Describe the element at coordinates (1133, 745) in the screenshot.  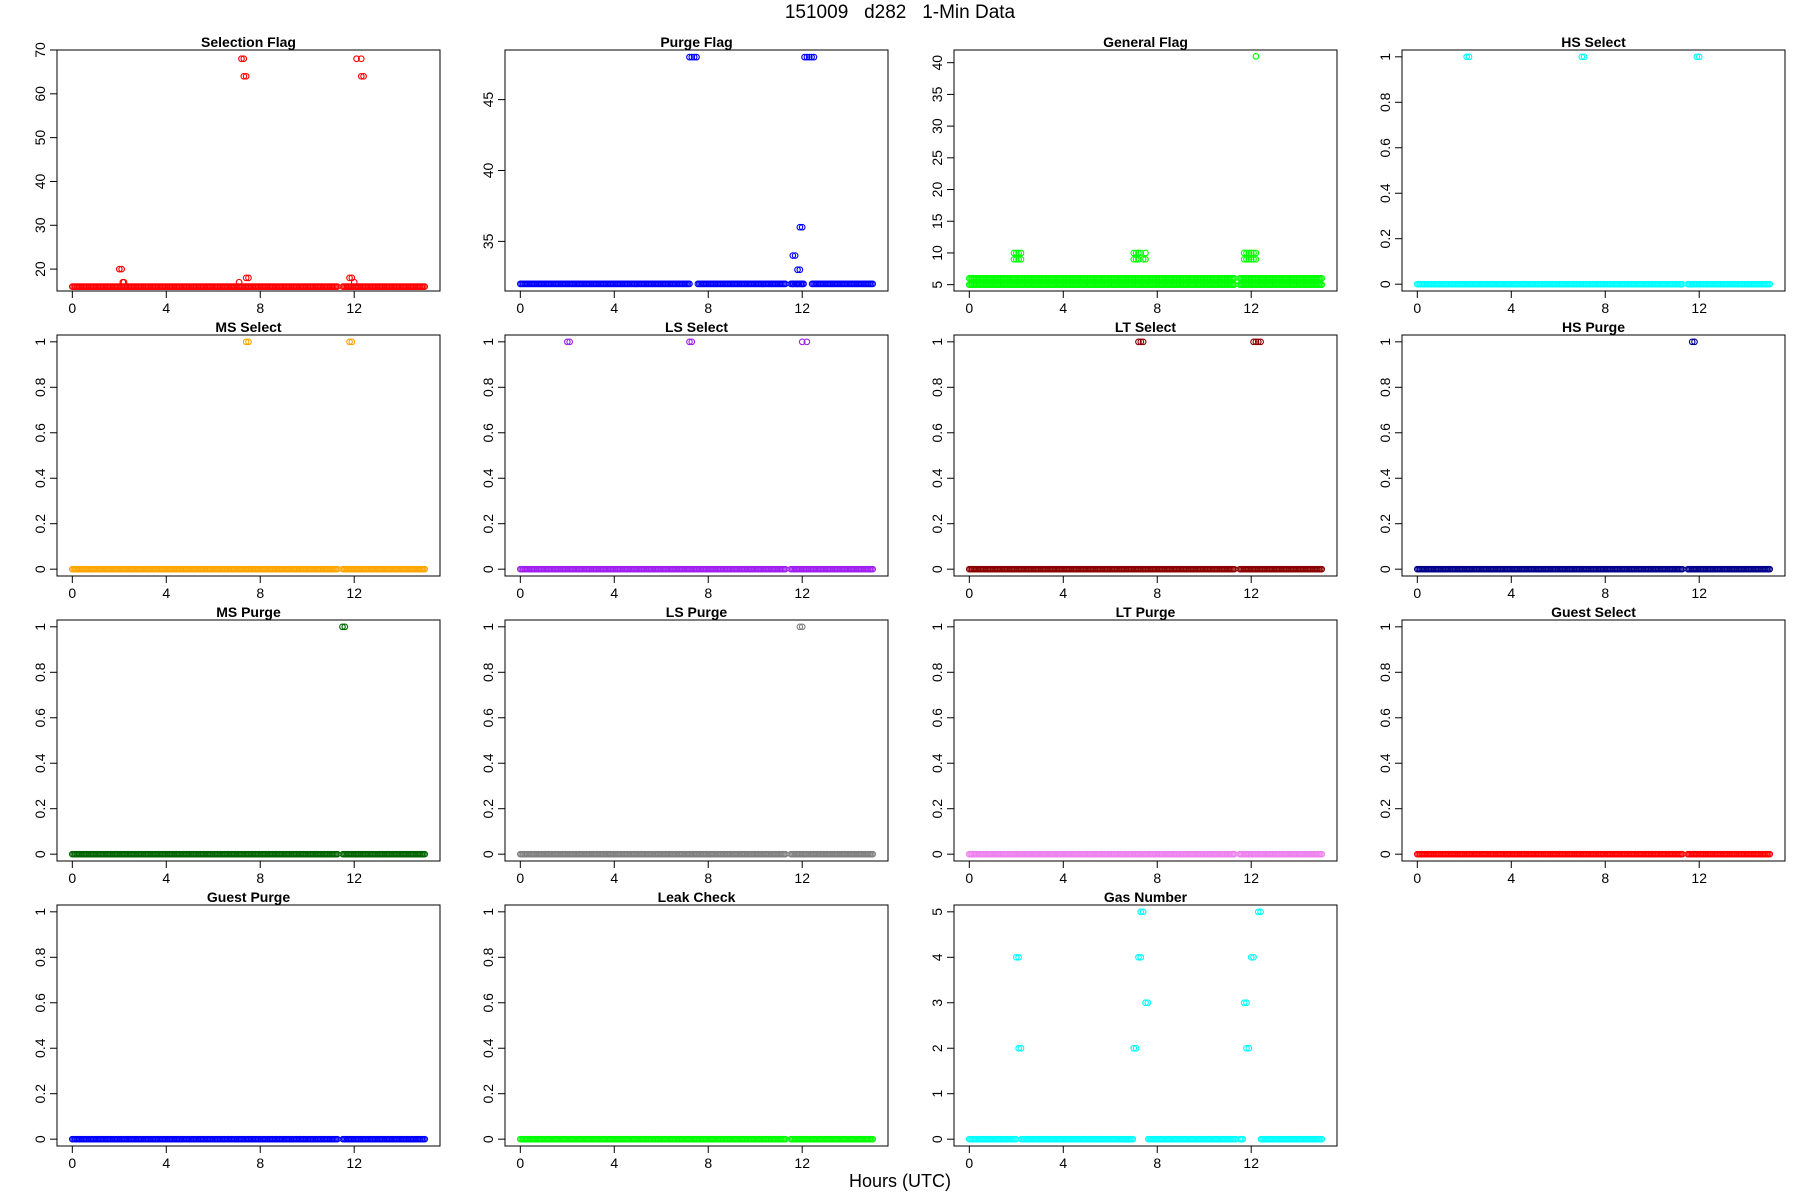
I see `panel-lt-purge: LT Purge 0 4 8 12 0 0.2 0.4 0.6 0.8 1` at that location.